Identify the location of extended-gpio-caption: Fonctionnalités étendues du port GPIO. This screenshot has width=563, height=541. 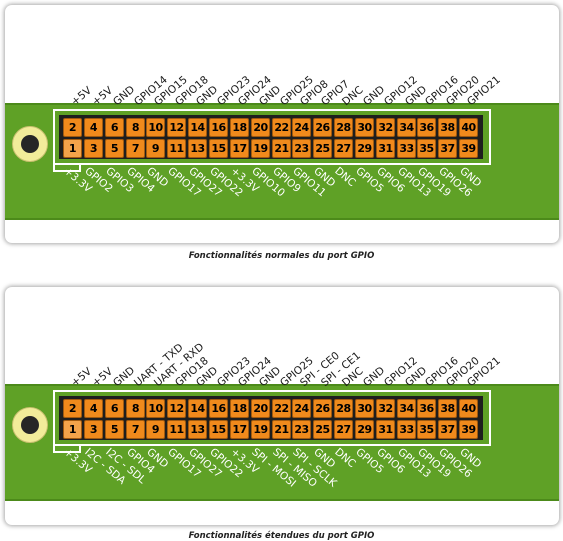
(281, 536).